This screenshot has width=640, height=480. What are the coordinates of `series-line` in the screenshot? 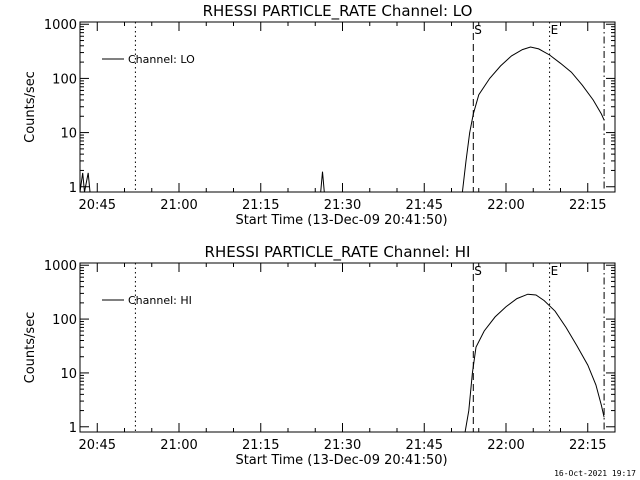 It's located at (534, 362).